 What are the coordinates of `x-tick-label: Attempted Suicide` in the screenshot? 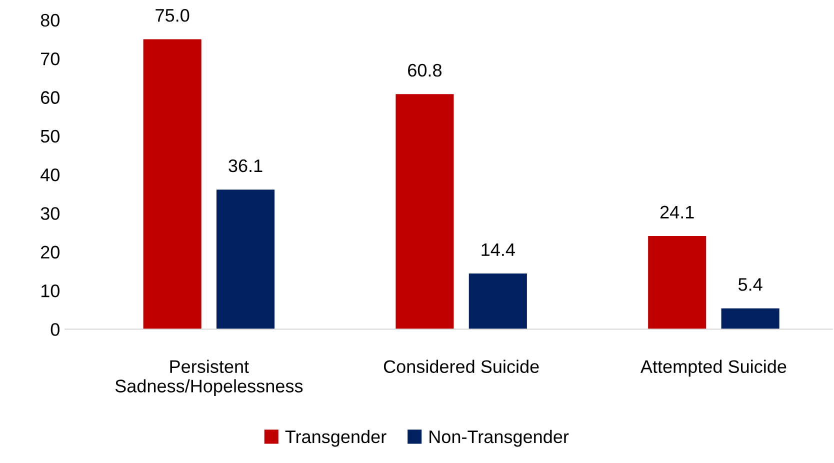 It's located at (713, 368).